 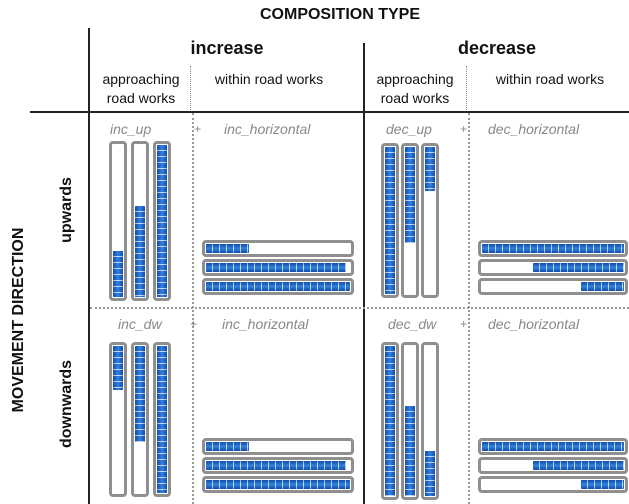 What do you see at coordinates (66, 404) in the screenshot?
I see `row-label-downwards: downwards` at bounding box center [66, 404].